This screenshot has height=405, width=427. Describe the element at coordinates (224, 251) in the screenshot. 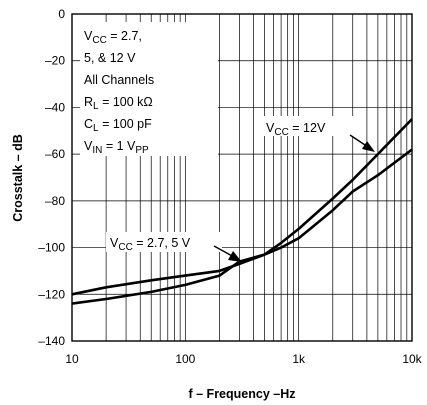

I see `arrow-2v7-shaft` at that location.